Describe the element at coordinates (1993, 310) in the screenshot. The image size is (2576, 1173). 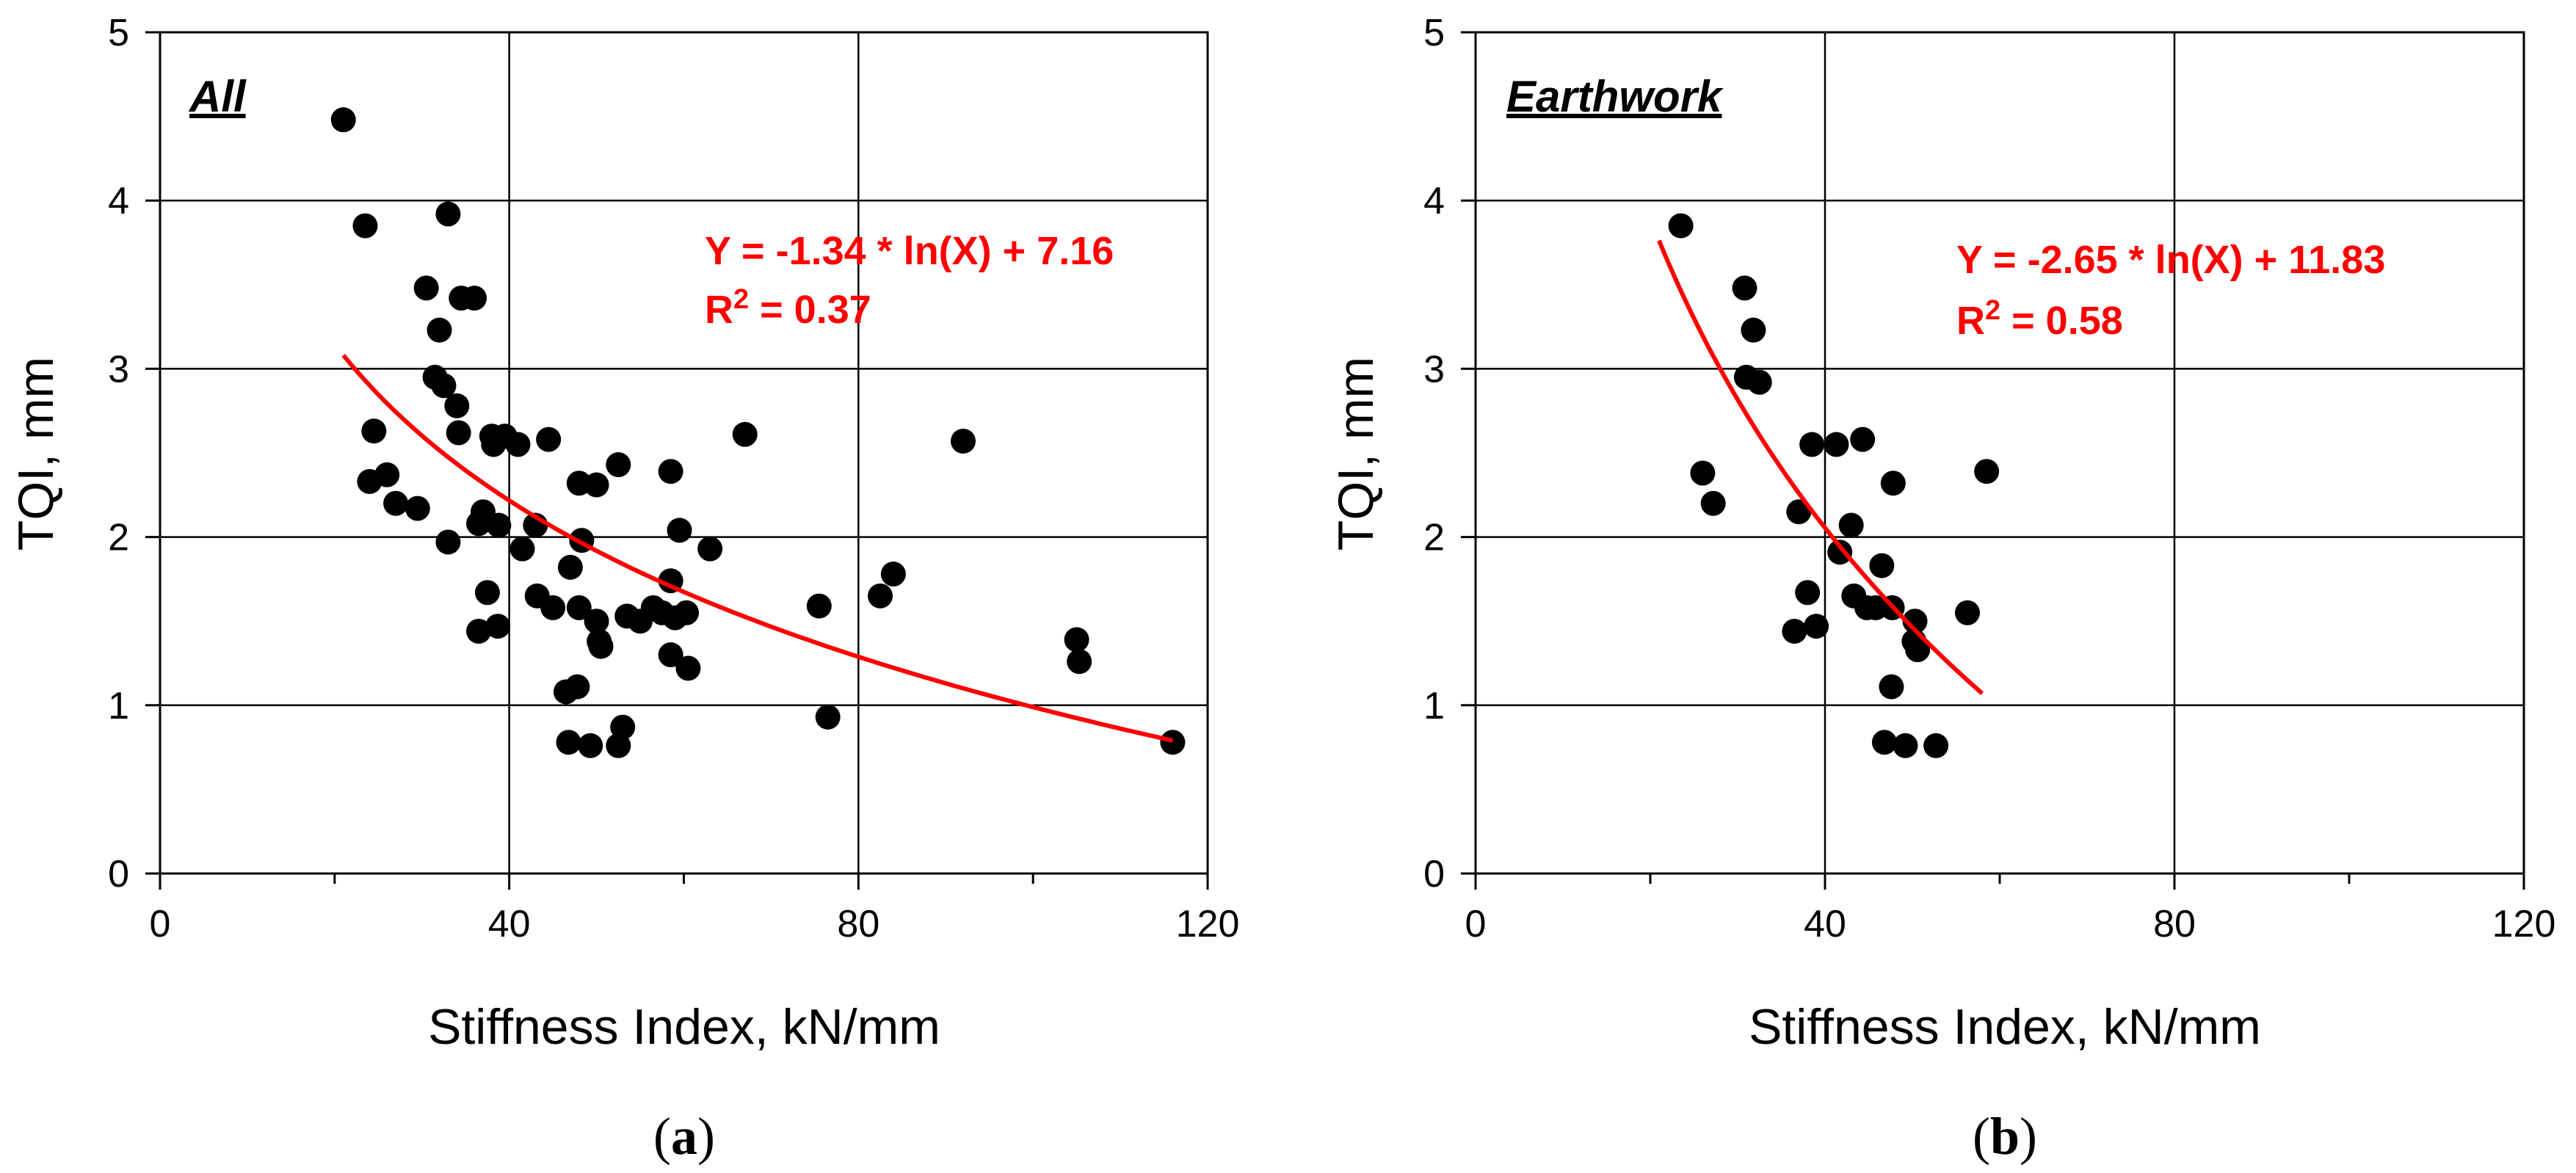
I see `panel-b-r2-exponent: 2` at that location.